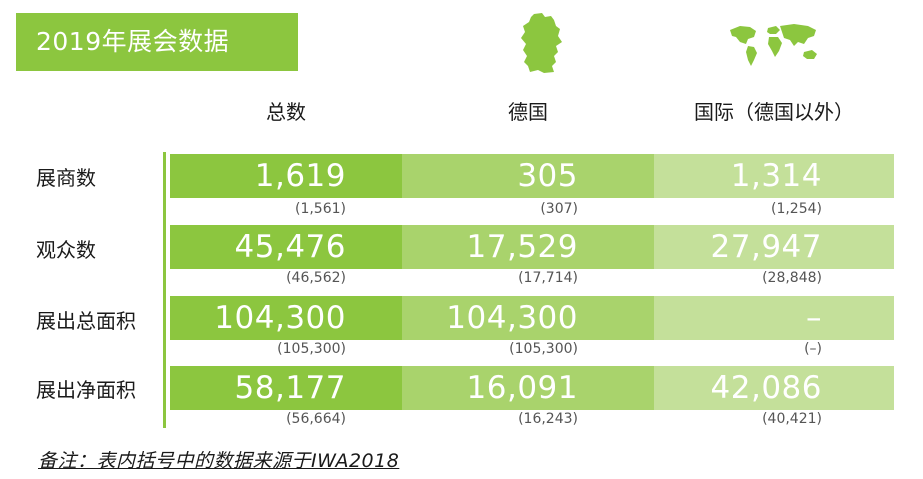 The image size is (923, 479). I want to click on row-label-net-area: 展出净面积, so click(86, 390).